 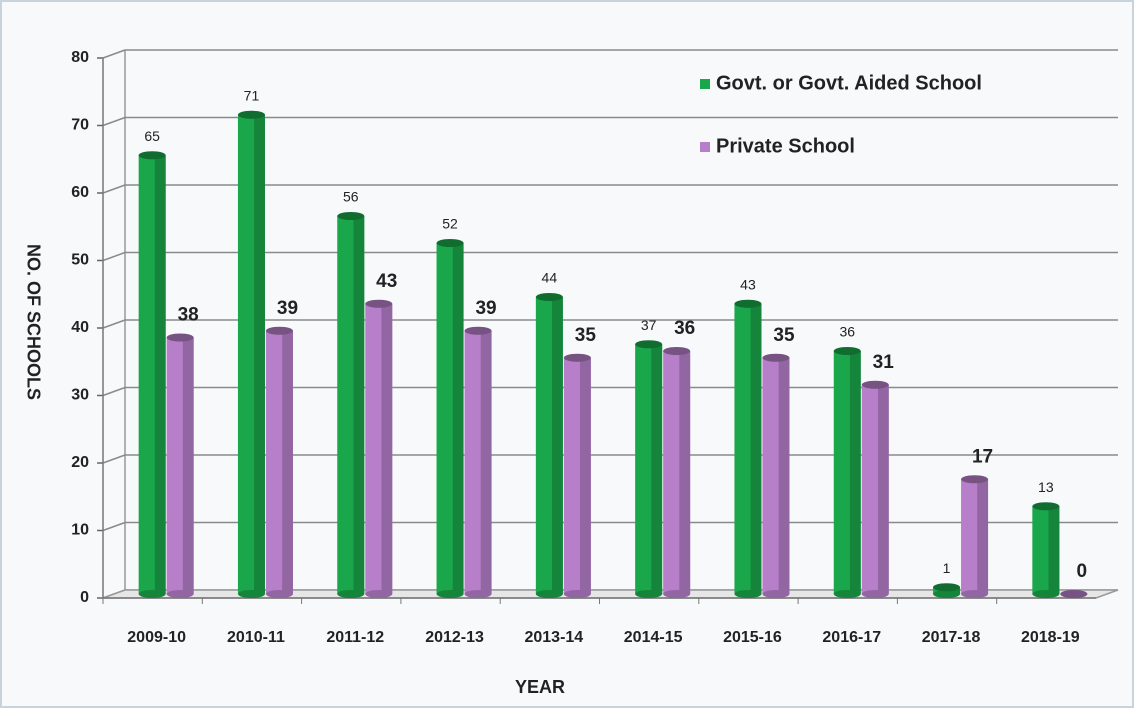 I want to click on value-label: 65, so click(x=152, y=136).